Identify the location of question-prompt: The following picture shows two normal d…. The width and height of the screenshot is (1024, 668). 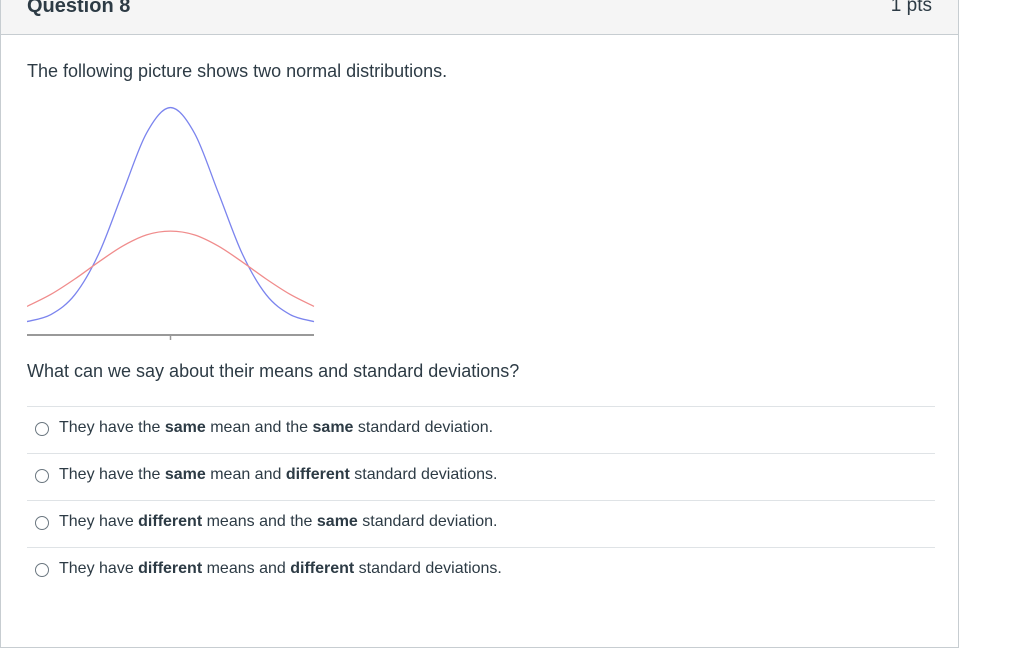
(237, 71).